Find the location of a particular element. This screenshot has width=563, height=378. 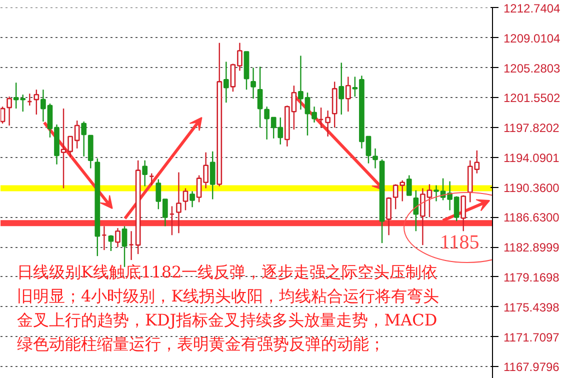

y-tick-label: 1201.5502 is located at coordinates (532, 98).